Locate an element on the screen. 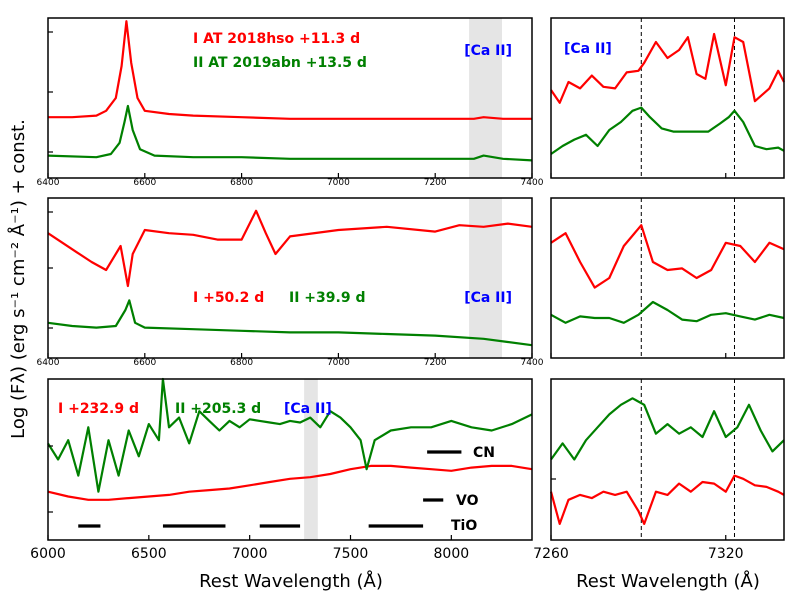 Image resolution: width=800 pixels, height=600 pixels. x-tick-label: 7260 is located at coordinates (551, 554).